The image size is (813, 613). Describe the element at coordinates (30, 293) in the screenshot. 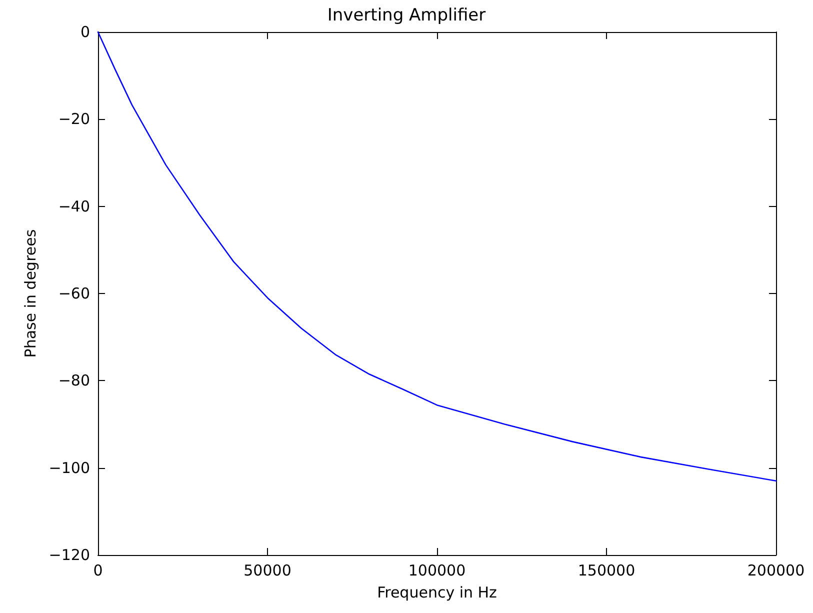

I see `y-axis-title: Phase in degrees` at that location.